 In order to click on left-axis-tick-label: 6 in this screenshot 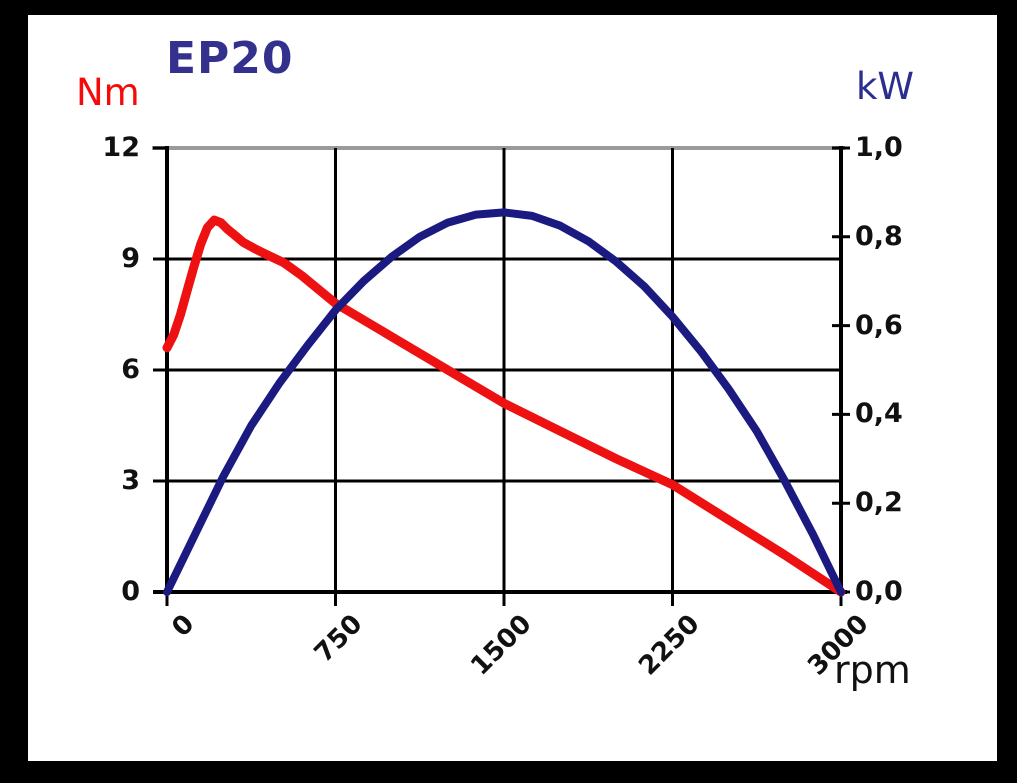, I will do `click(130, 369)`.